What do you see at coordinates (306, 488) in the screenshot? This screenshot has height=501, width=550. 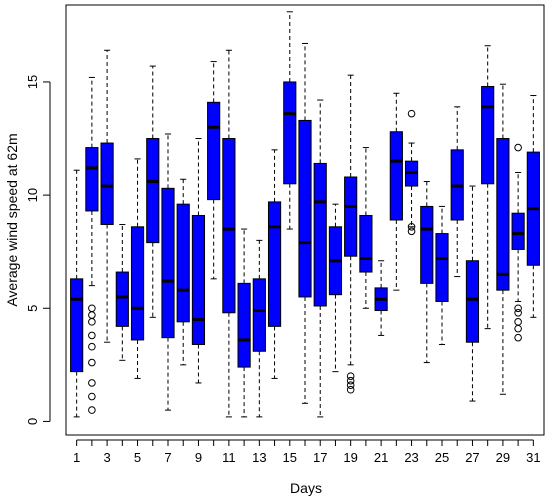 I see `x-axis-title: Days` at bounding box center [306, 488].